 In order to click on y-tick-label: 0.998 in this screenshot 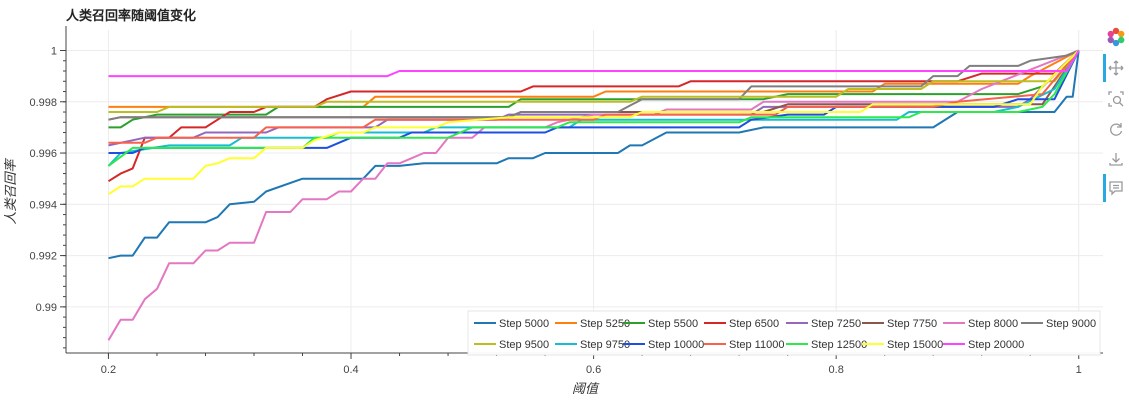, I will do `click(43, 103)`.